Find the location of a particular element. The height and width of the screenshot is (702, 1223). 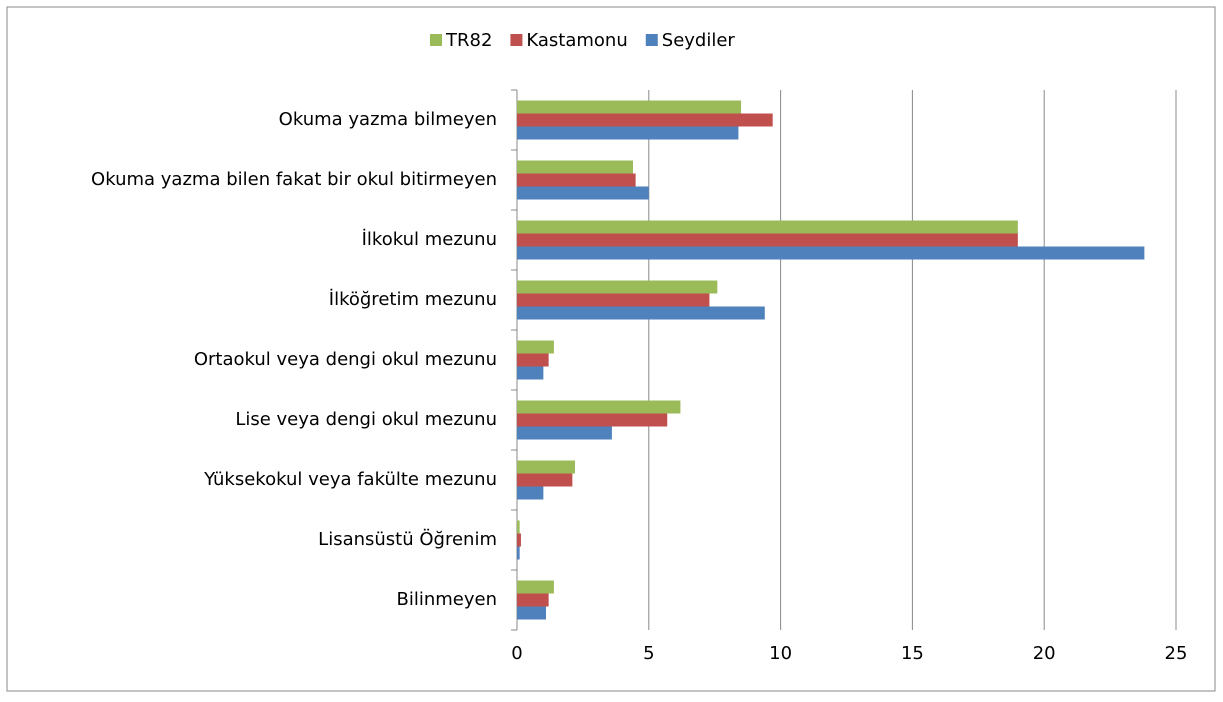

x-tick-label: 0 is located at coordinates (516, 653).